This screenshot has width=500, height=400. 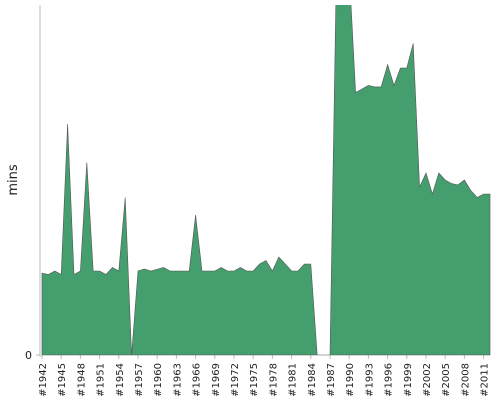 I want to click on x-tick-label: #2005, so click(x=446, y=380).